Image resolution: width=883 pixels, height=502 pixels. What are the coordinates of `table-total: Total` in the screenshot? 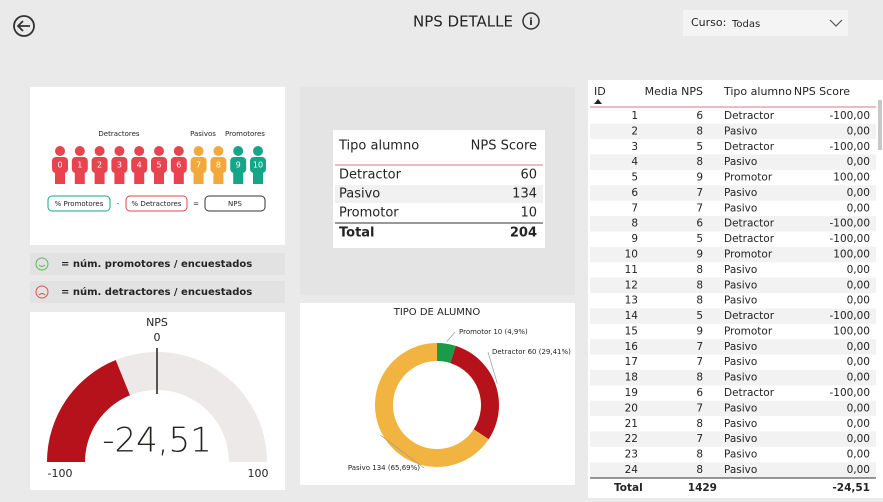 It's located at (357, 233).